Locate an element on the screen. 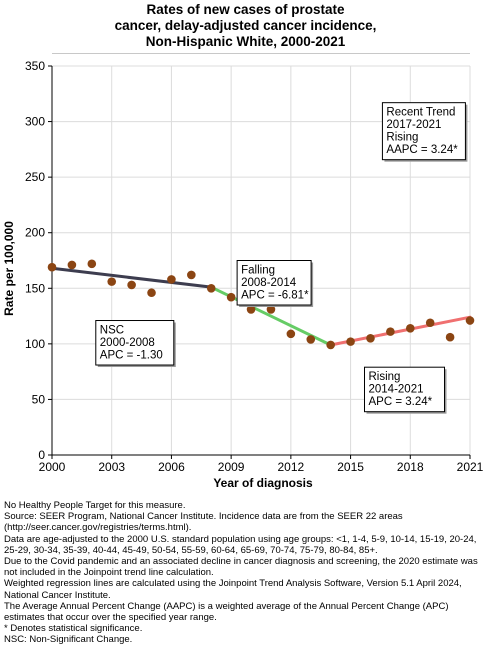 The image size is (491, 646). y-tick-label: 0 is located at coordinates (41, 455).